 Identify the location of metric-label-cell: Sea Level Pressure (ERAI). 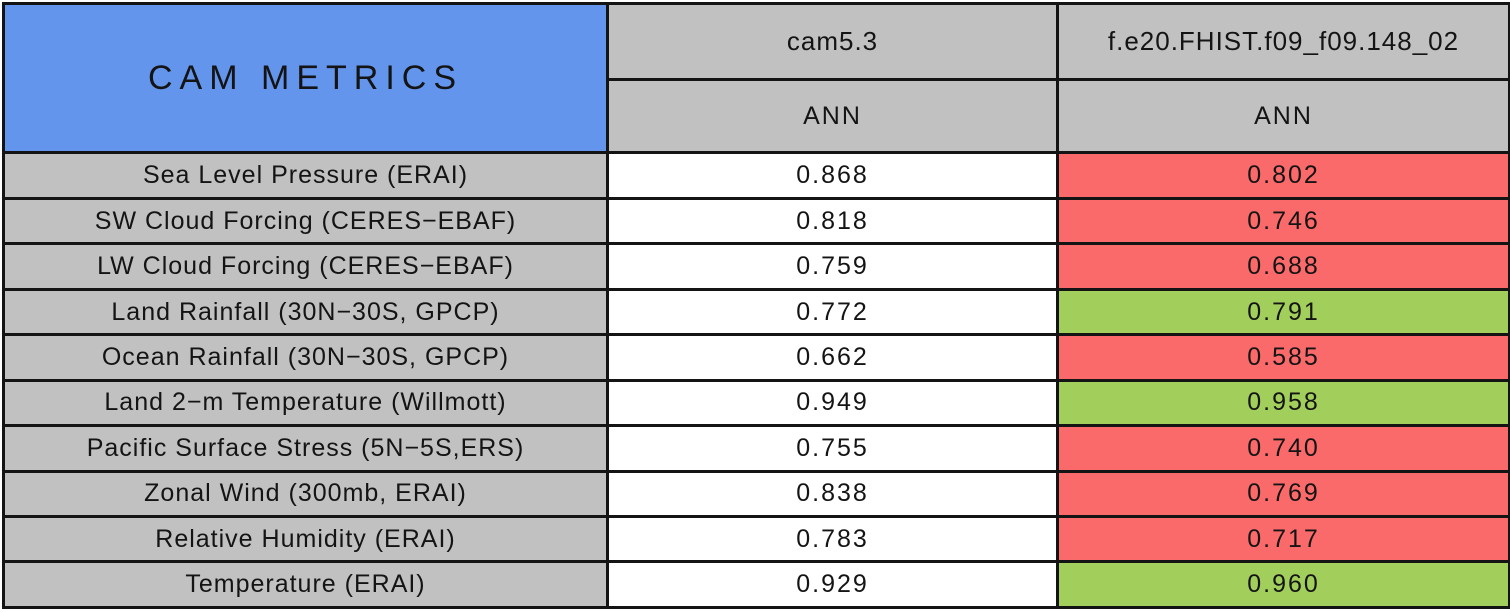
(305, 175).